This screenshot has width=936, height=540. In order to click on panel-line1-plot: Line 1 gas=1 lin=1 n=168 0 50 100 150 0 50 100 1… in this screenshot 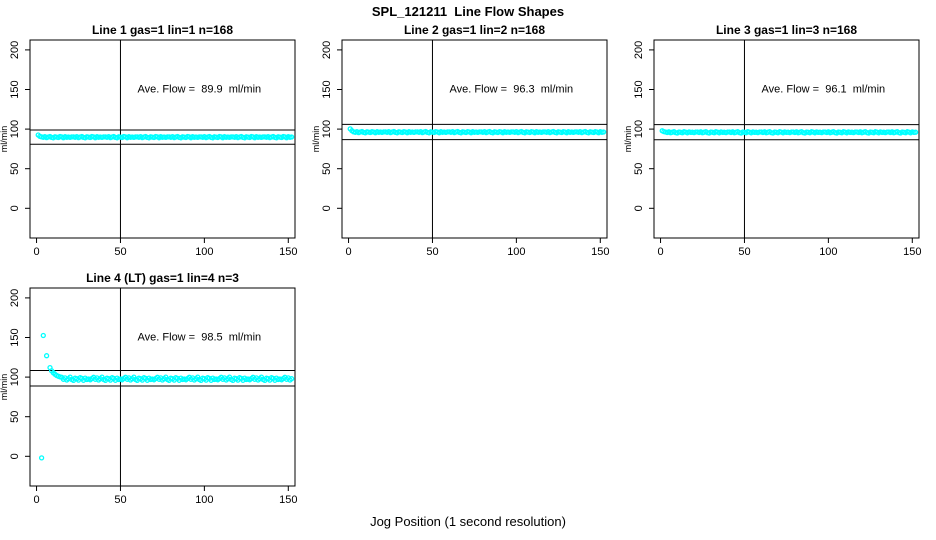, I will do `click(148, 140)`.